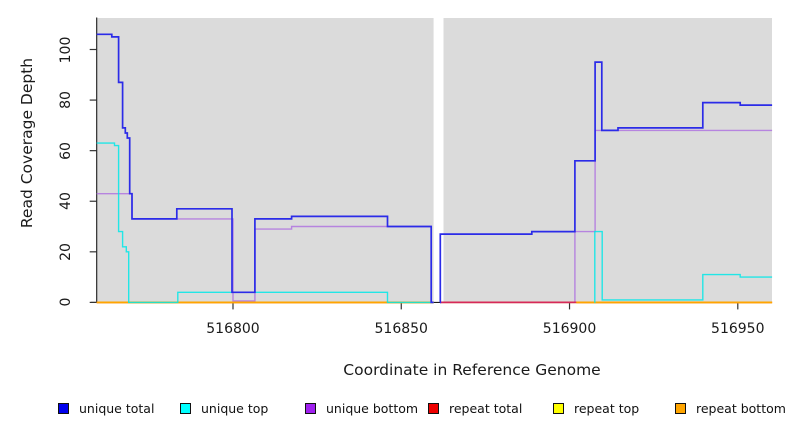  I want to click on legend-label: unique bottom, so click(372, 408).